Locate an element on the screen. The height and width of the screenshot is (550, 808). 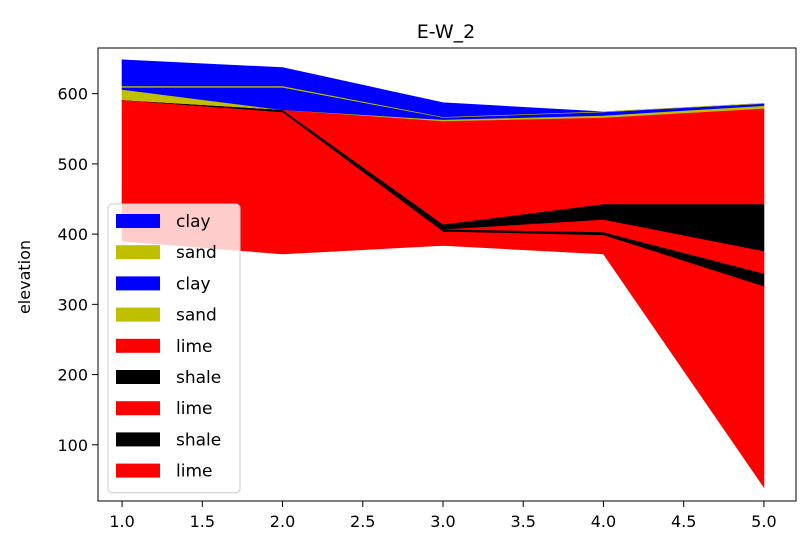
y-tick-label: 400 is located at coordinates (72, 234).